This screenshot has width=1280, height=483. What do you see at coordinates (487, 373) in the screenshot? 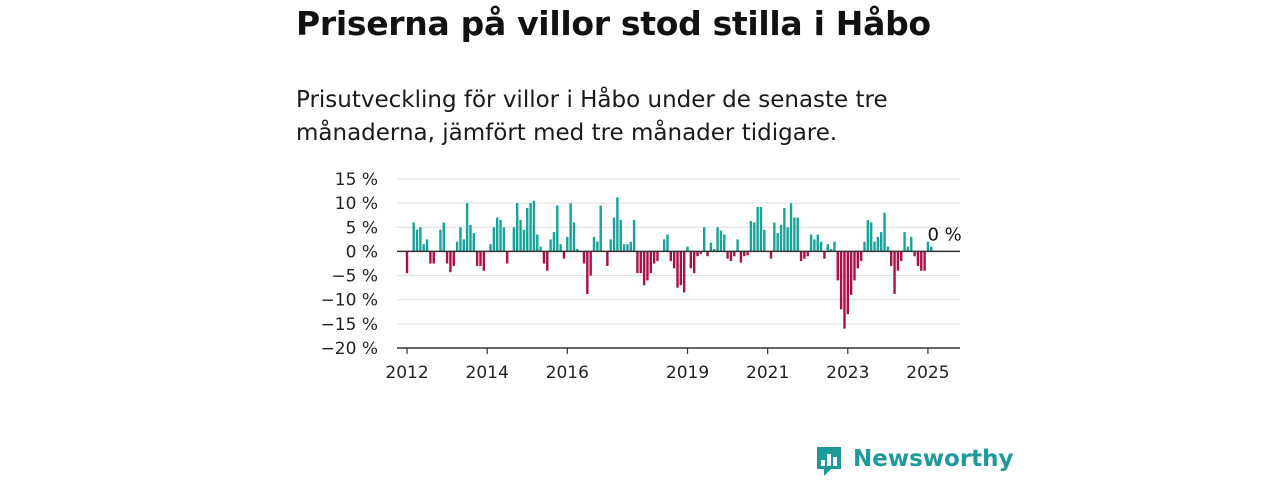
I see `x-tick-label: 2014` at bounding box center [487, 373].